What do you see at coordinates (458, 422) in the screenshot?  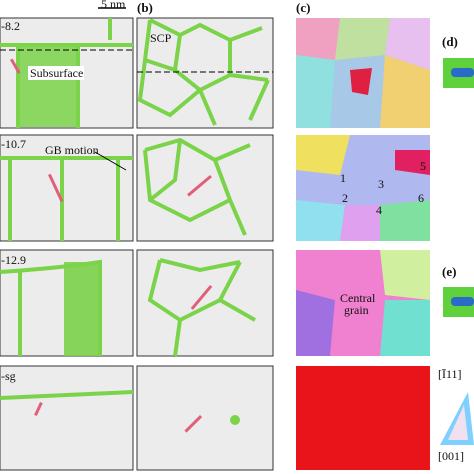 I see `ipf-center` at bounding box center [458, 422].